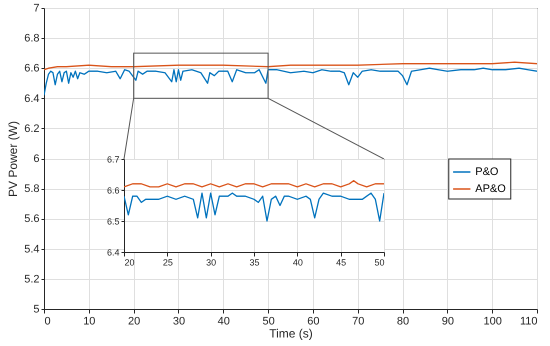  What do you see at coordinates (13, 159) in the screenshot?
I see `y-axis-title: PV Power (W)` at bounding box center [13, 159].